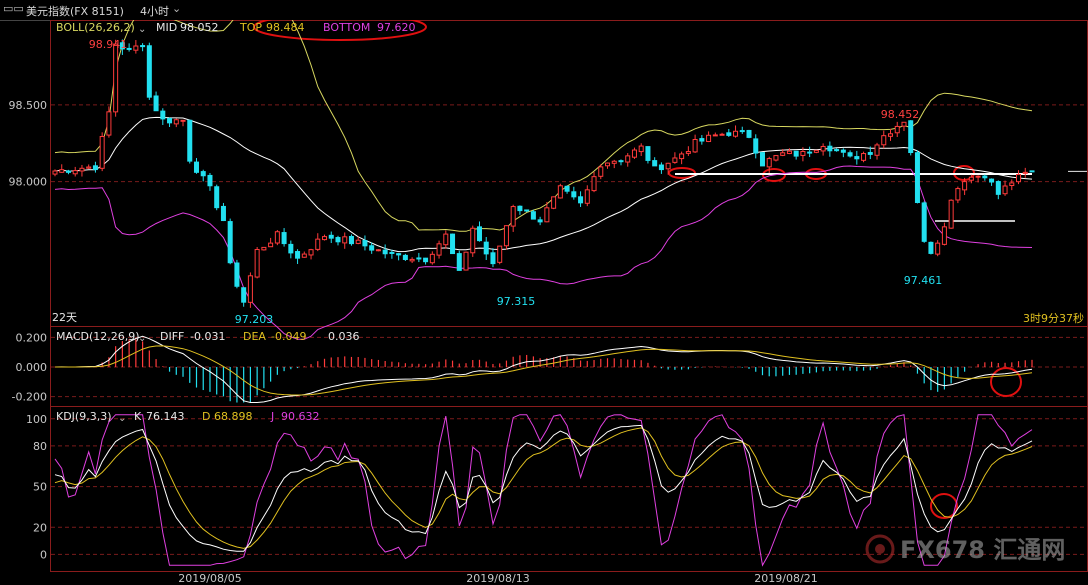 This screenshot has width=1088, height=585. I want to click on y-tick-macd-0: 0.200, so click(32, 337).